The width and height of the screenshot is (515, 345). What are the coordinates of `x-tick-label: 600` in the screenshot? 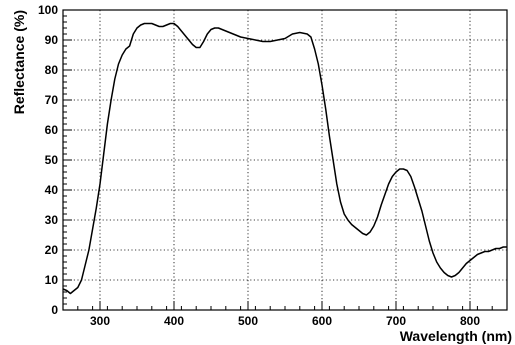 It's located at (322, 321).